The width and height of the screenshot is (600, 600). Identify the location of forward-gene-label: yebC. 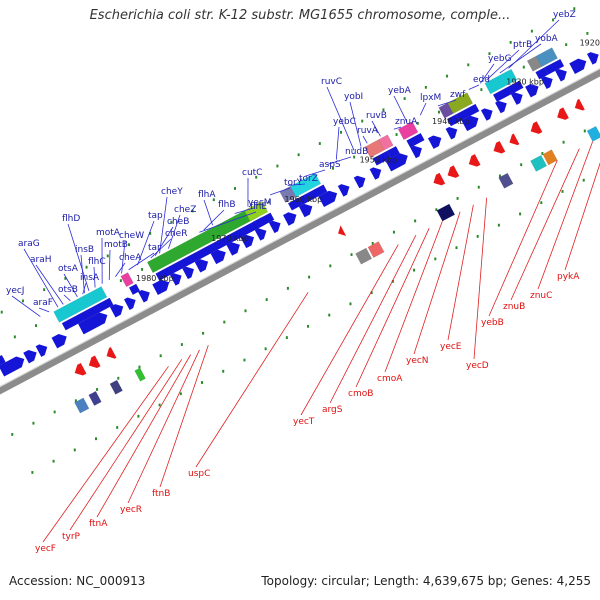
(344, 122).